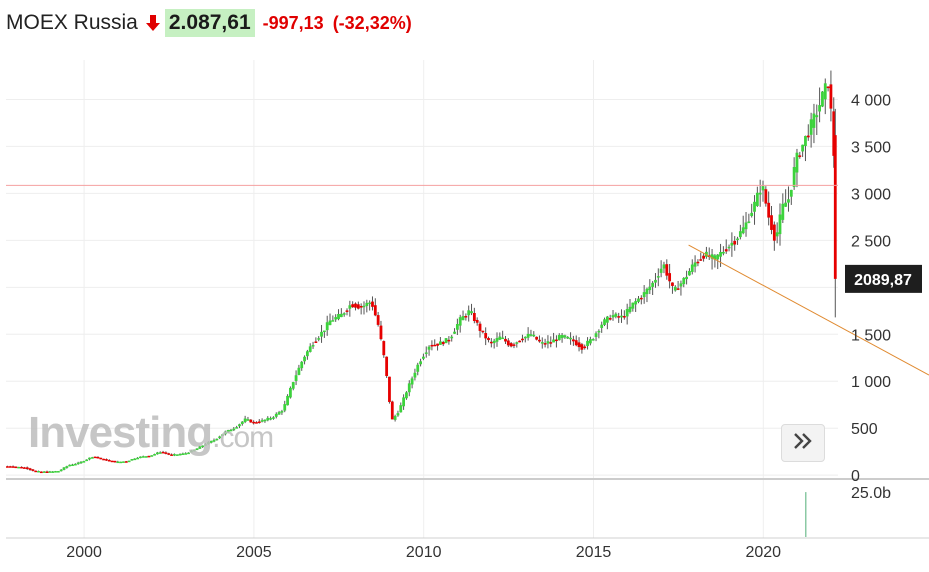 This screenshot has width=929, height=572. I want to click on y-tick-label: 2 500, so click(871, 241).